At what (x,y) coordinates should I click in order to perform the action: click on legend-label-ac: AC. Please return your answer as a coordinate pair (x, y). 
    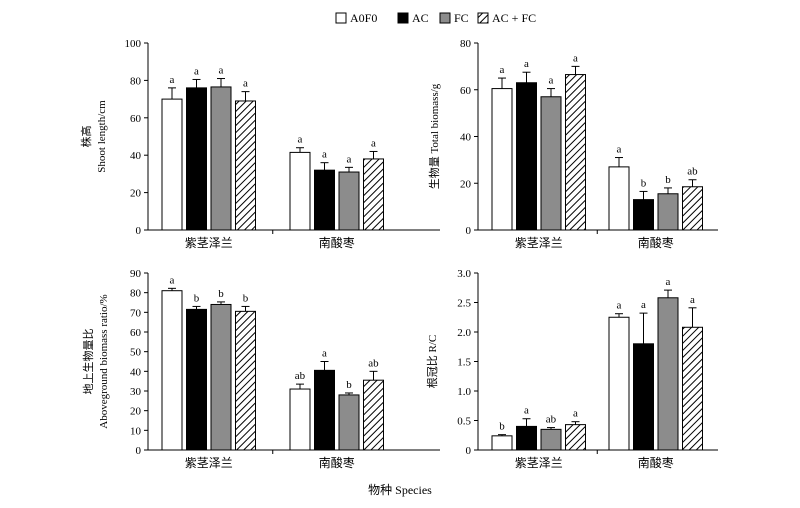
    Looking at the image, I should click on (420, 18).